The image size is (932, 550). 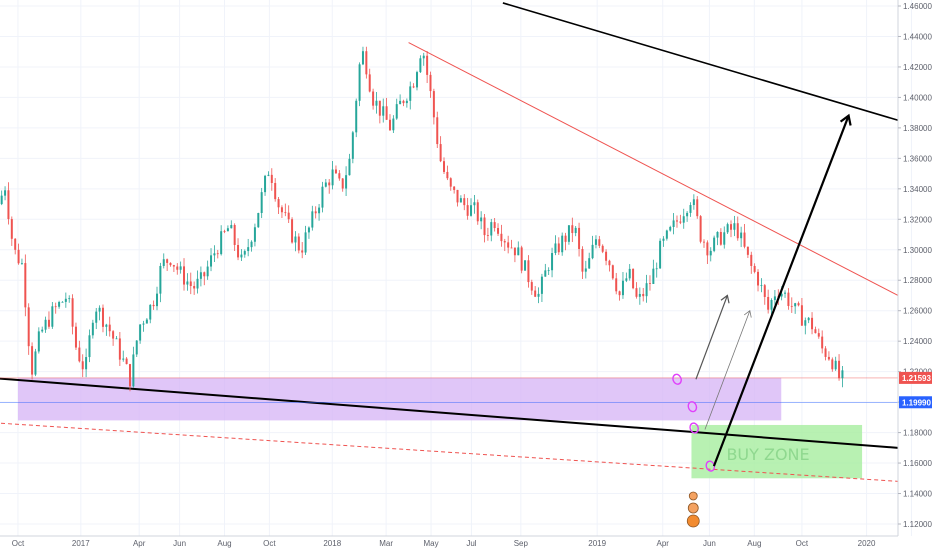 I want to click on marker-dot-mid, so click(x=693, y=508).